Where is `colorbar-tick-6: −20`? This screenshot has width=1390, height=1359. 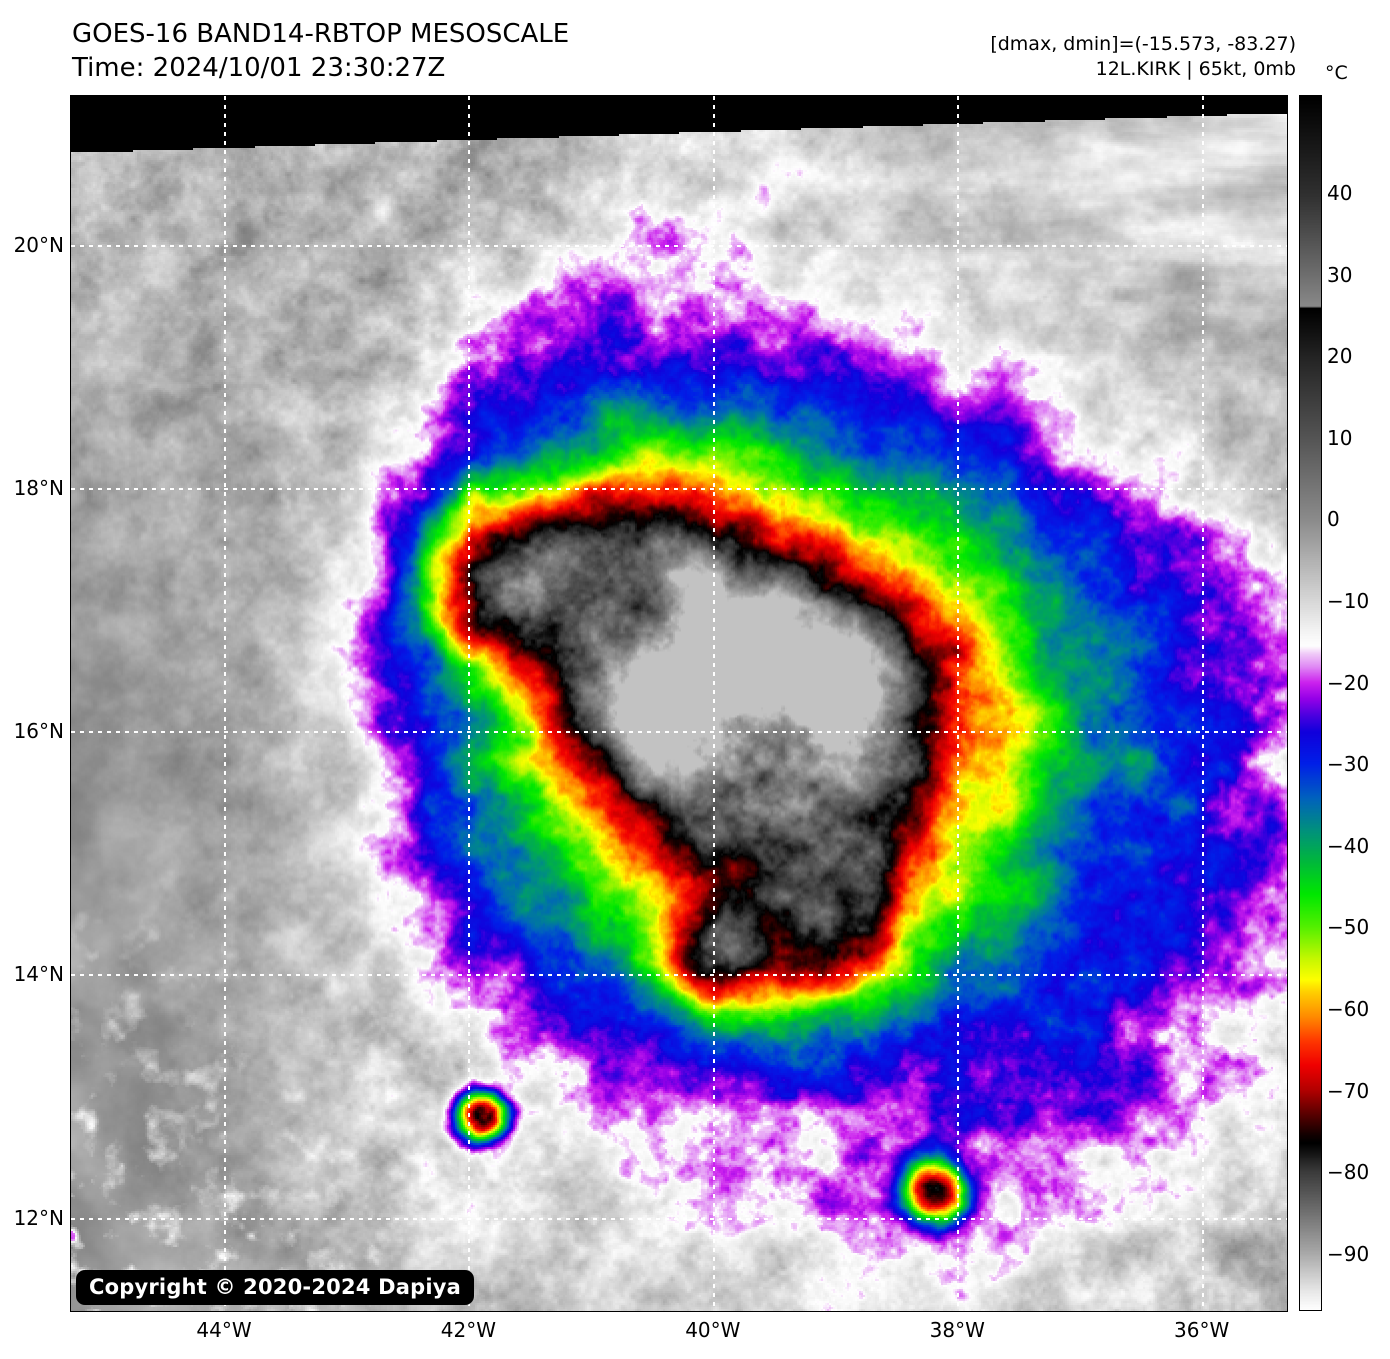 colorbar-tick-6: −20 is located at coordinates (1348, 682).